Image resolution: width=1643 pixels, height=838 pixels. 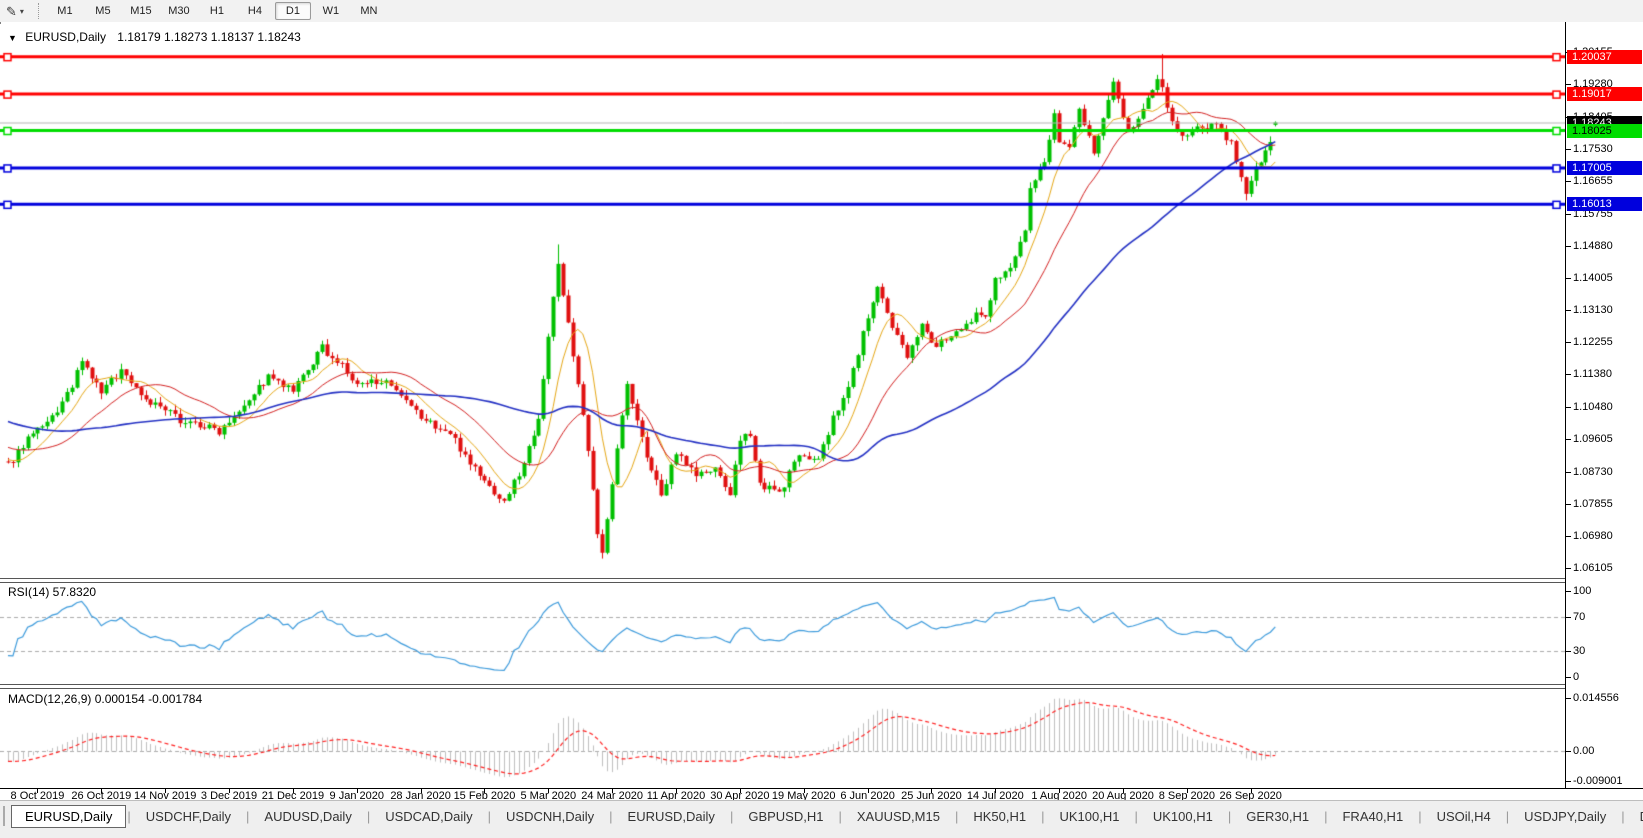 I want to click on tab-USOil-H4: USOil,H4, so click(x=1463, y=816).